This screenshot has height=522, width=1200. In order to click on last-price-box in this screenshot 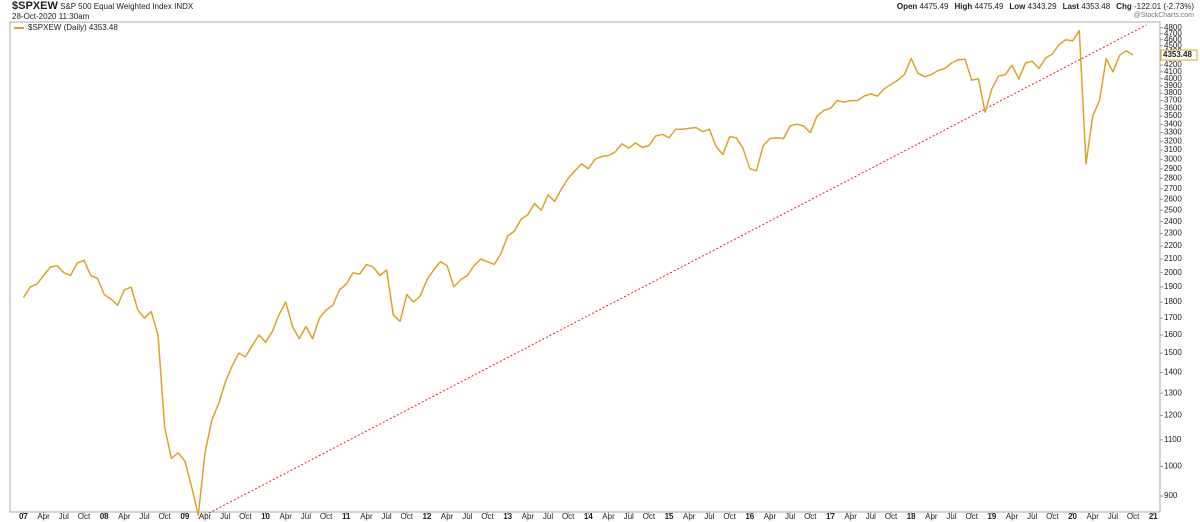, I will do `click(1179, 55)`.